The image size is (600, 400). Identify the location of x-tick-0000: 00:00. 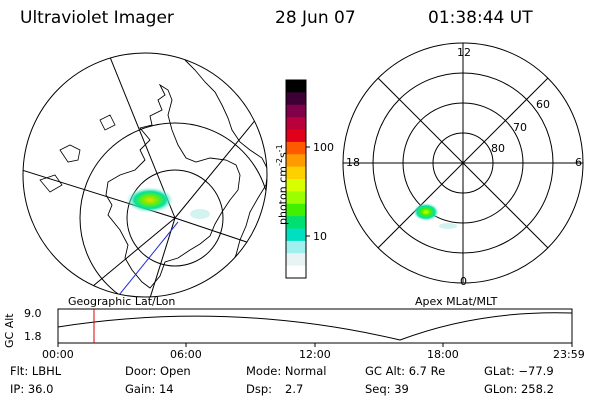
(58, 354).